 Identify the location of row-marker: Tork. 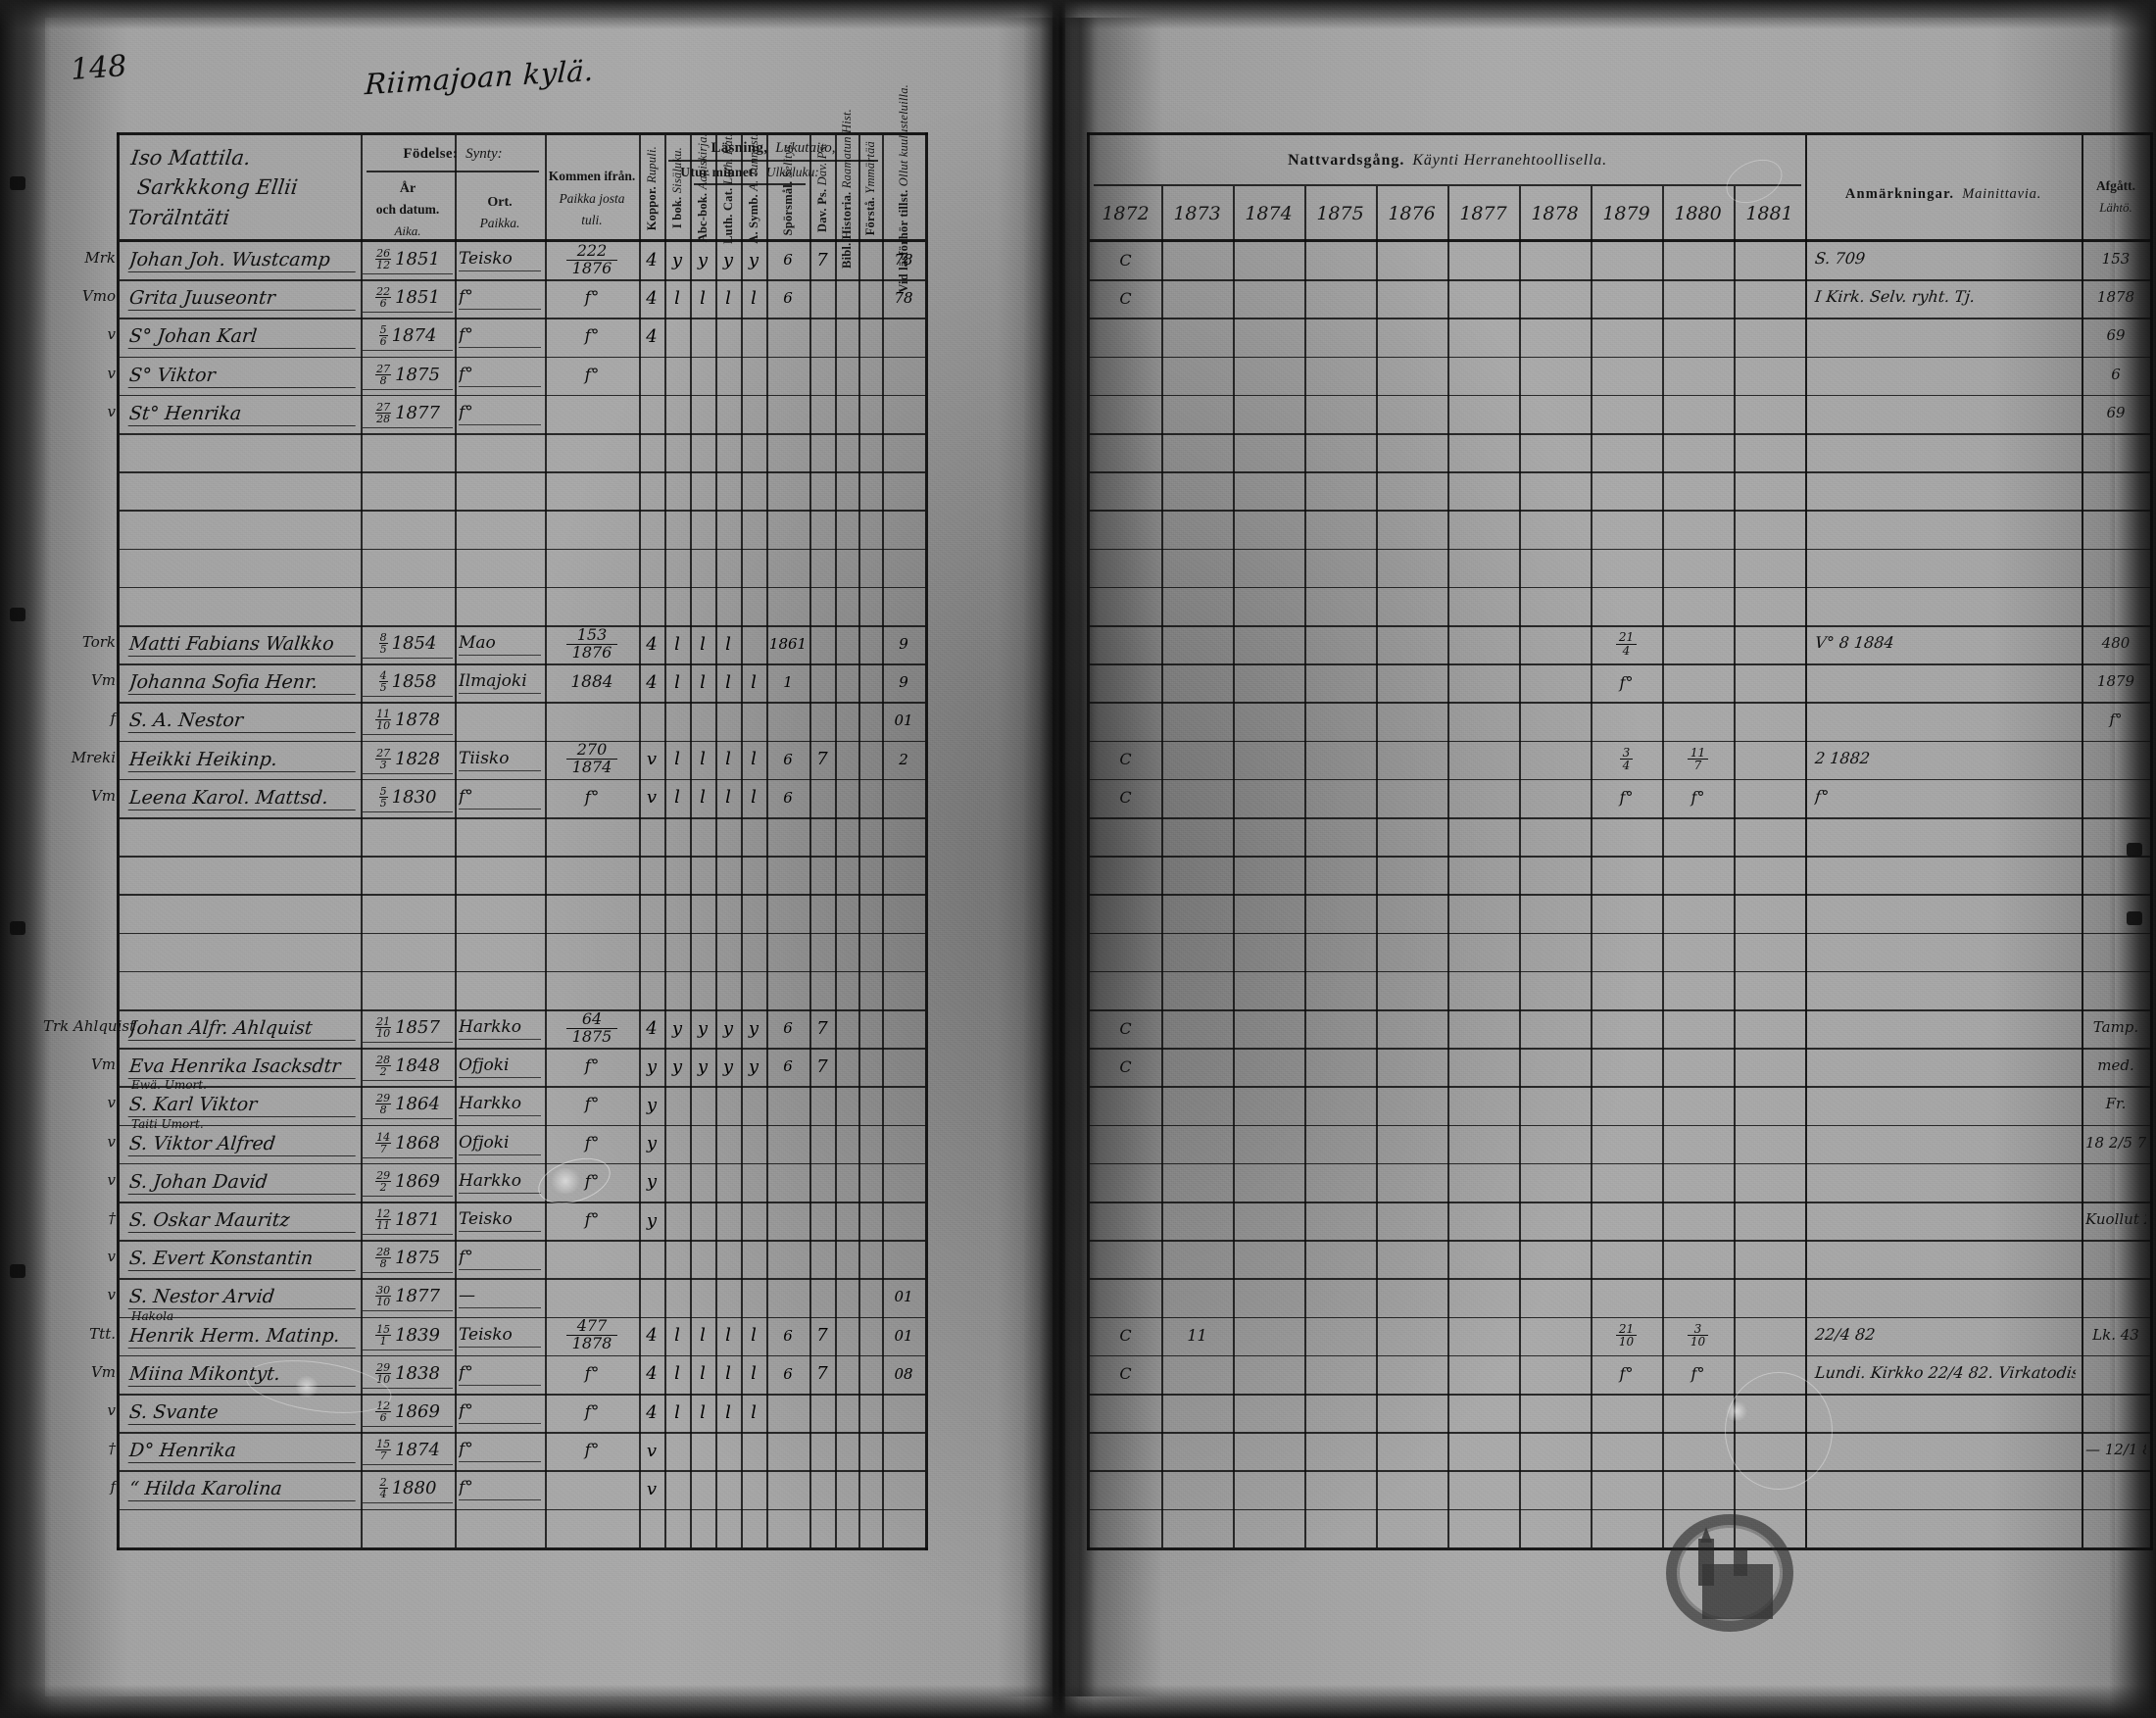
(98, 642).